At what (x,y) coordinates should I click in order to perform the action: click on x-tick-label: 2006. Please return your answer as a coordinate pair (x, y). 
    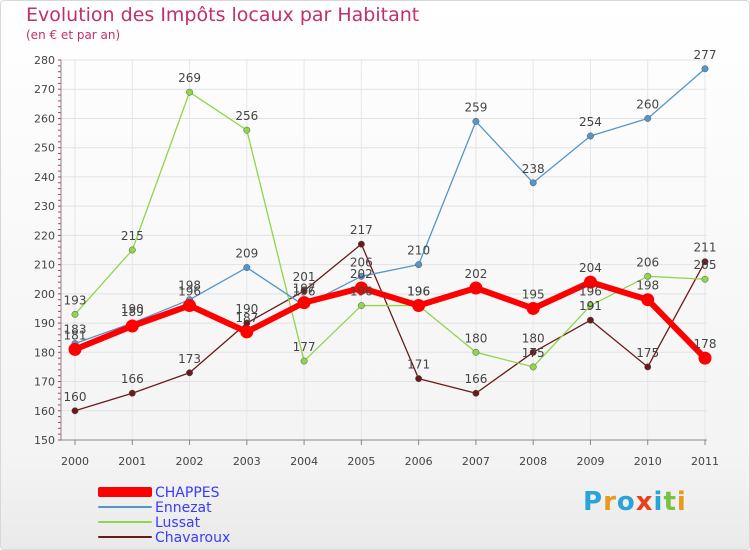
    Looking at the image, I should click on (419, 461).